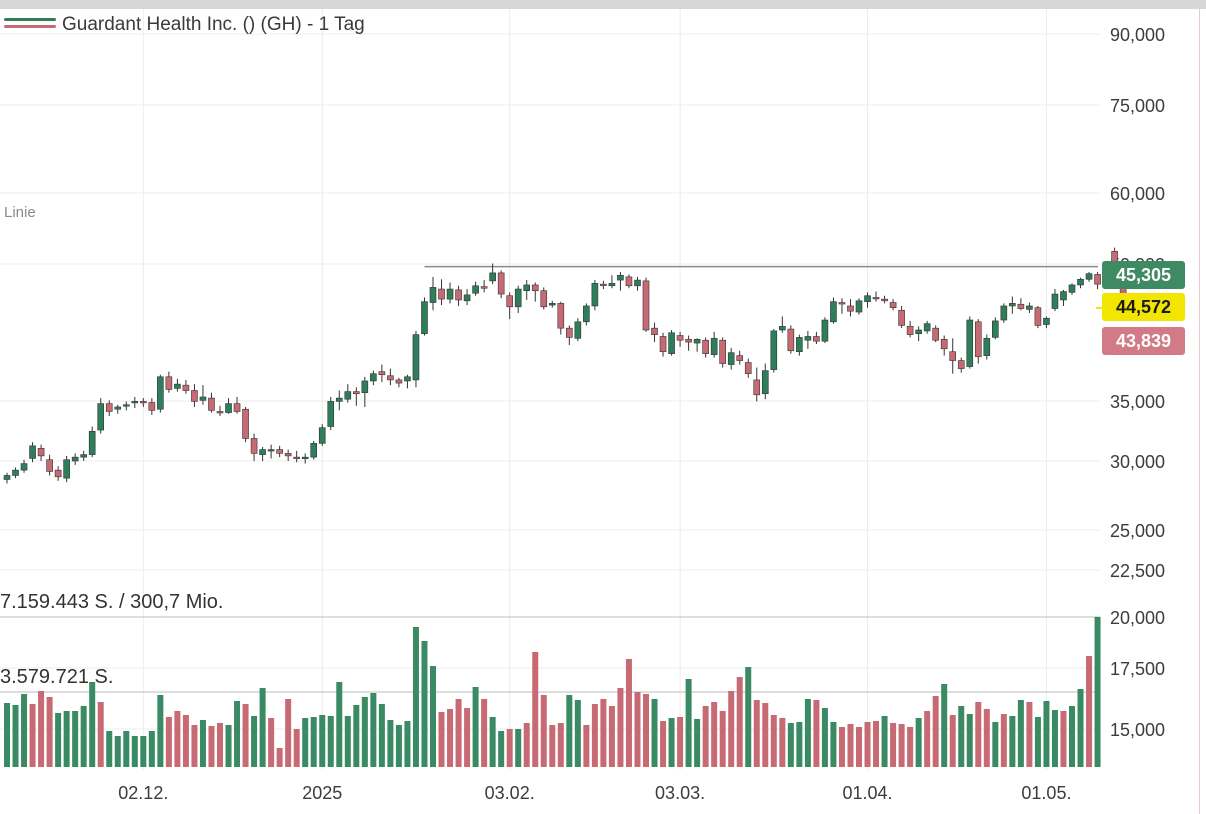  Describe the element at coordinates (1137, 194) in the screenshot. I see `y-tick-label: 60,000` at that location.